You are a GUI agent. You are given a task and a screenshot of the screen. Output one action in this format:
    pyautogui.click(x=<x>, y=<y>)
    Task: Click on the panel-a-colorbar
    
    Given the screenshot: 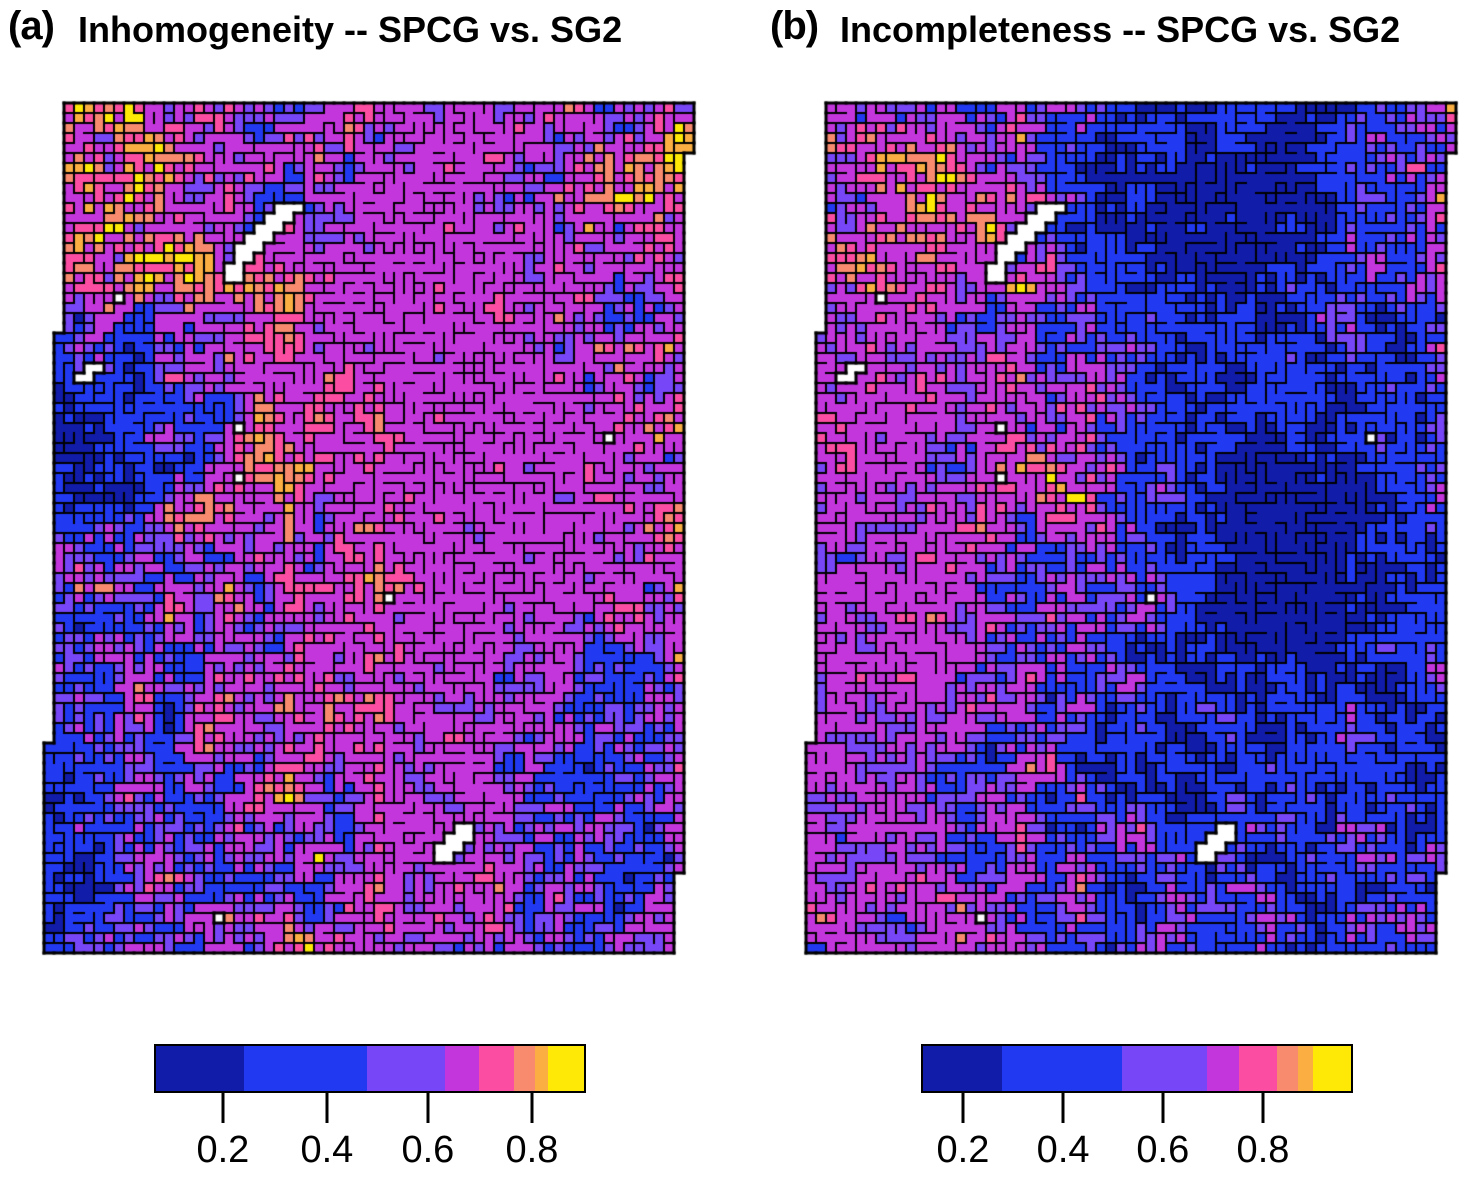 What is the action you would take?
    pyautogui.click(x=370, y=1068)
    